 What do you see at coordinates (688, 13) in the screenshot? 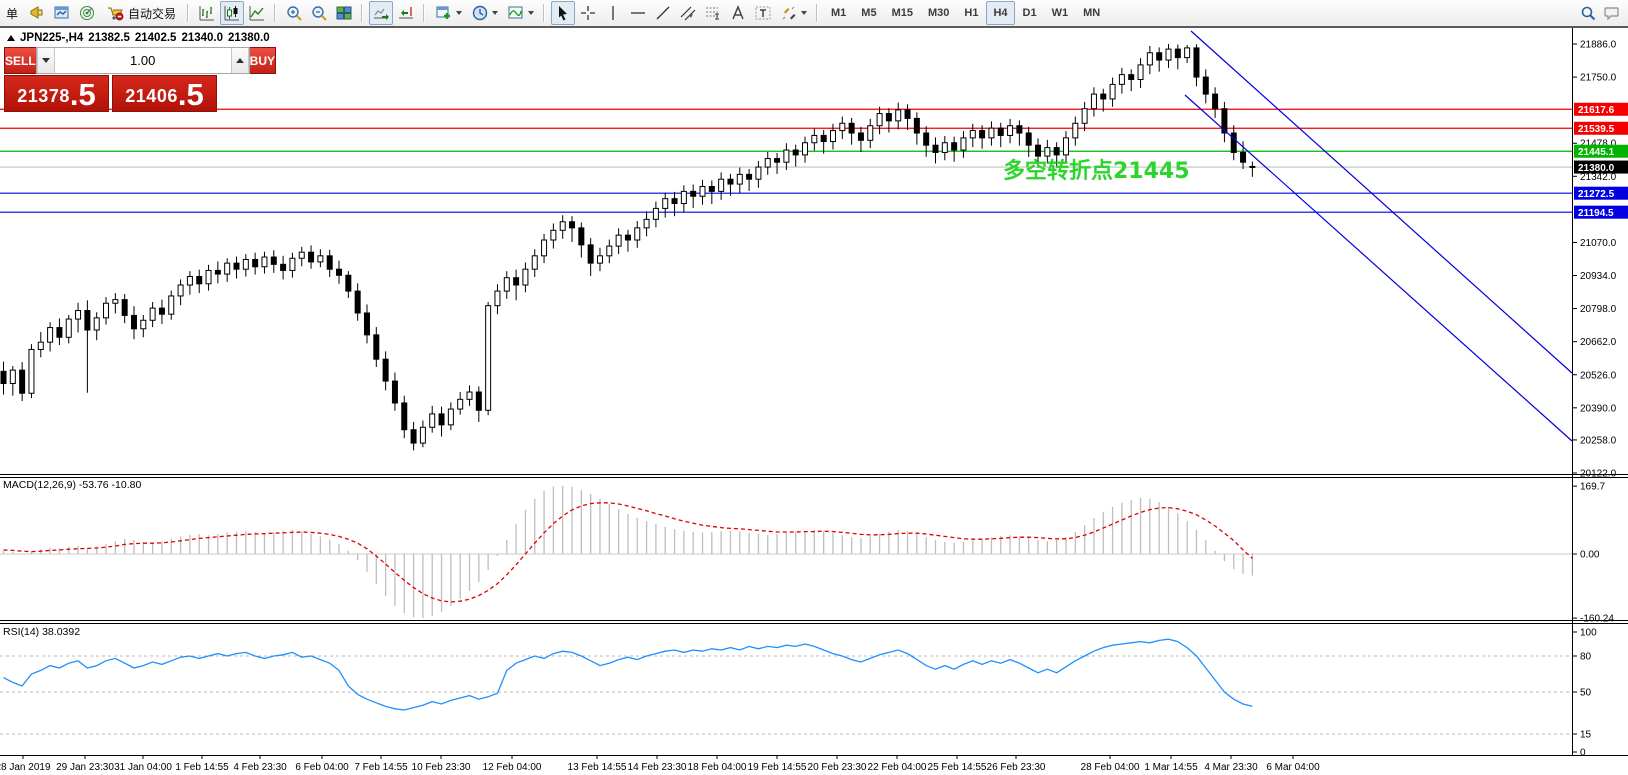
I see `channel-icon` at bounding box center [688, 13].